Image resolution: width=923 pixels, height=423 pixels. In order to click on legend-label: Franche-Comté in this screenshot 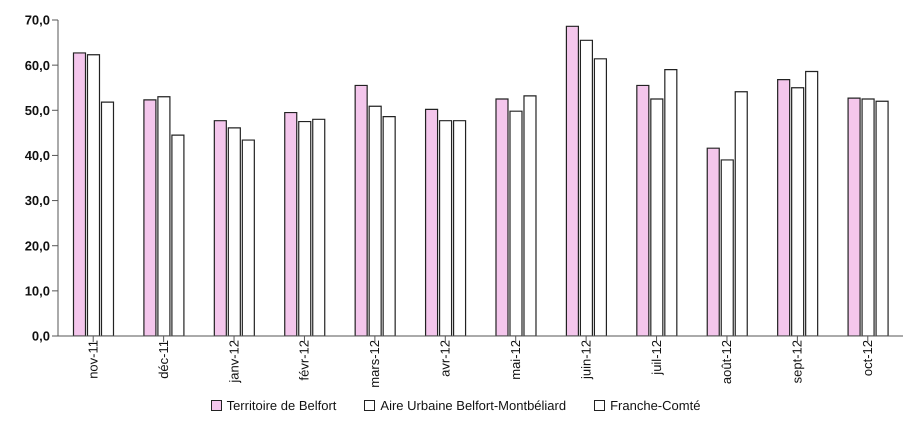, I will do `click(655, 405)`.